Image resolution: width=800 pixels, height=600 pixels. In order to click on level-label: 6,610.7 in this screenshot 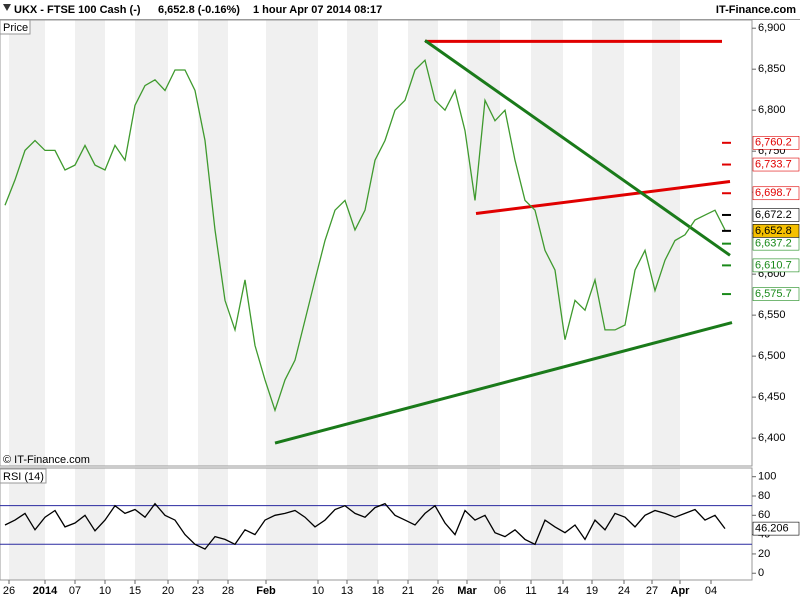, I will do `click(773, 265)`.